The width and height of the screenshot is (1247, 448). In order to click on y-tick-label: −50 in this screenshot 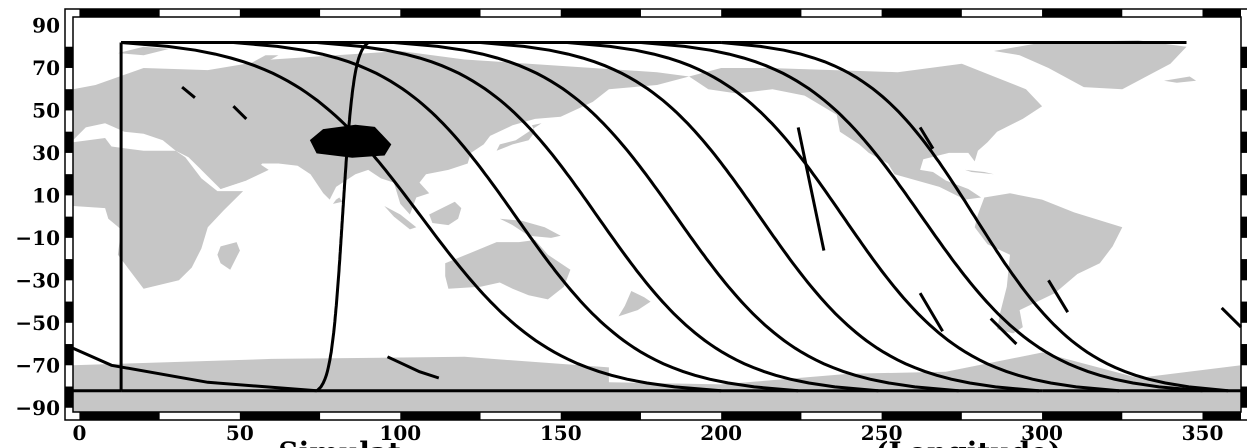, I will do `click(37, 323)`.